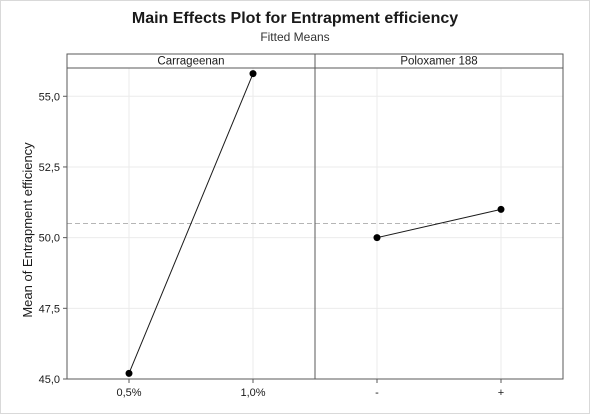 The height and width of the screenshot is (414, 590). Describe the element at coordinates (252, 393) in the screenshot. I see `x-tick-label: 1,0%` at that location.